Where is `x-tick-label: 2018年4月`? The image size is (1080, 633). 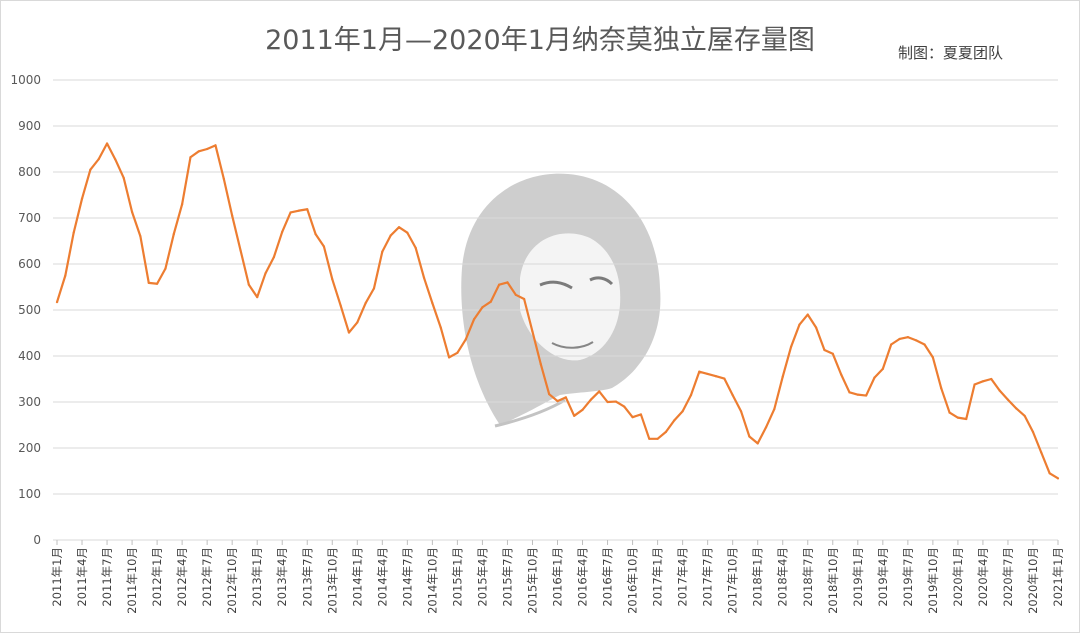 x-tick-label: 2018年4月 is located at coordinates (783, 577).